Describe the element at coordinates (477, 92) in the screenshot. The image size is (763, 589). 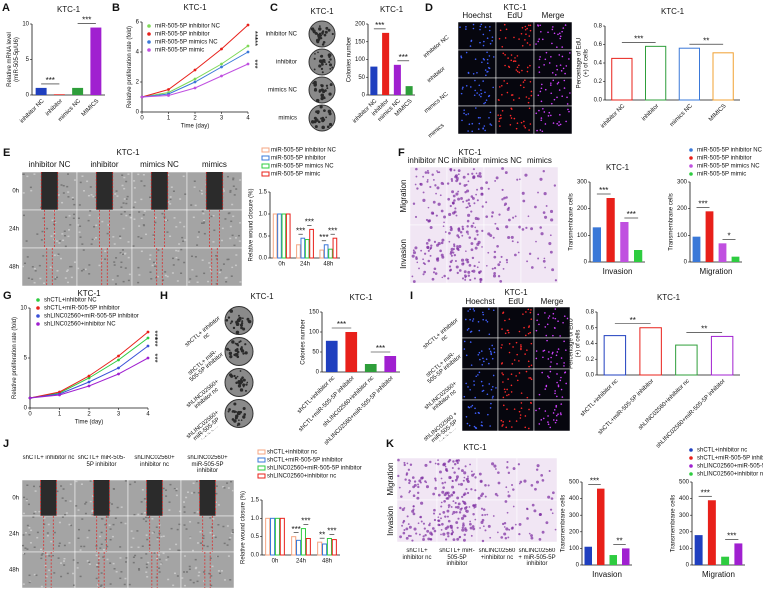
I see `micrograph` at that location.